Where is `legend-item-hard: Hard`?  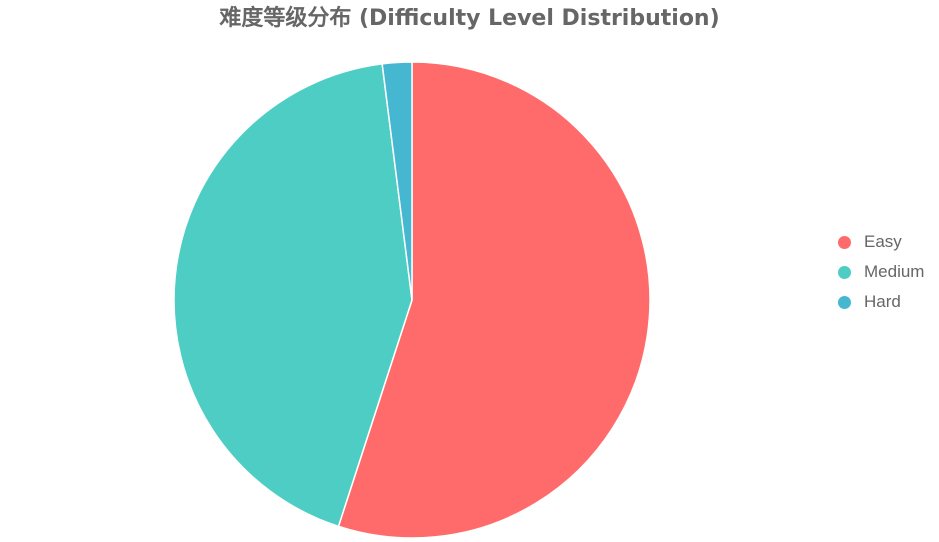
legend-item-hard: Hard is located at coordinates (881, 302).